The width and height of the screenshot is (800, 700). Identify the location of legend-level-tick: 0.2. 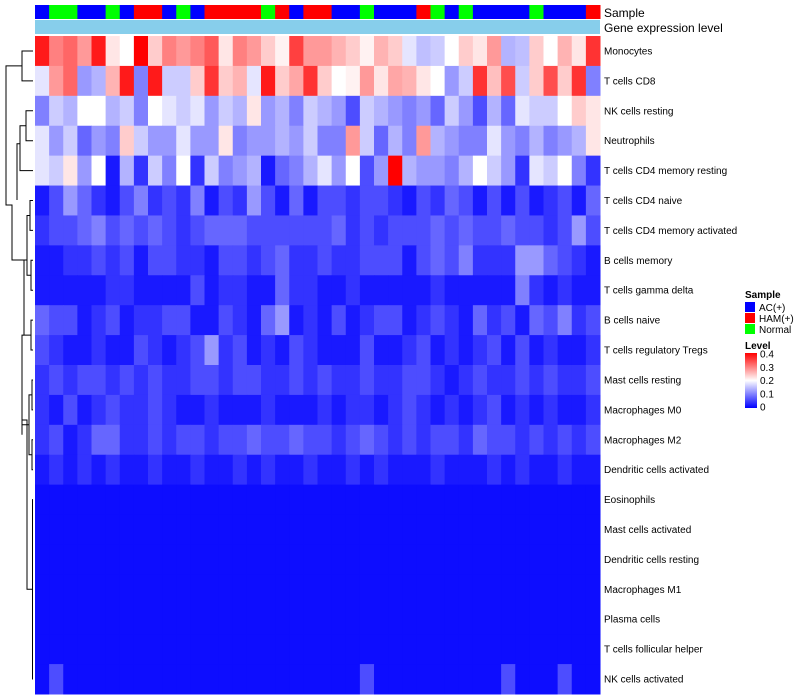
(767, 381).